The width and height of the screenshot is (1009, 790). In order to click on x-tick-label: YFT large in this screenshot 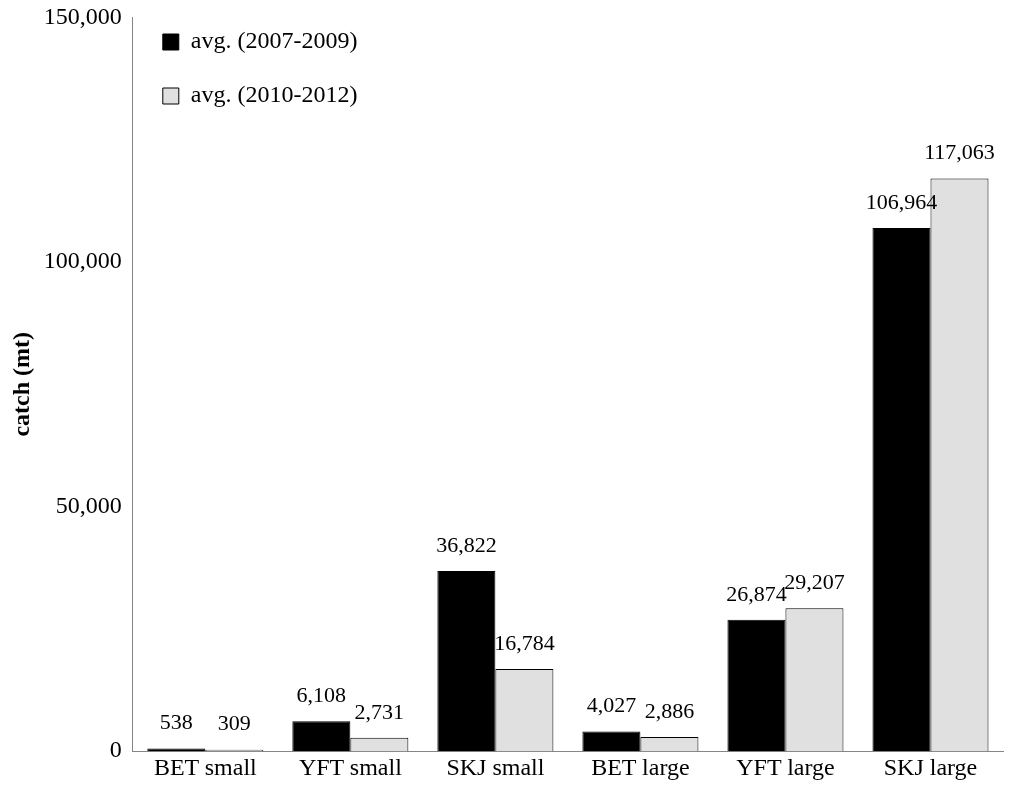, I will do `click(785, 766)`.